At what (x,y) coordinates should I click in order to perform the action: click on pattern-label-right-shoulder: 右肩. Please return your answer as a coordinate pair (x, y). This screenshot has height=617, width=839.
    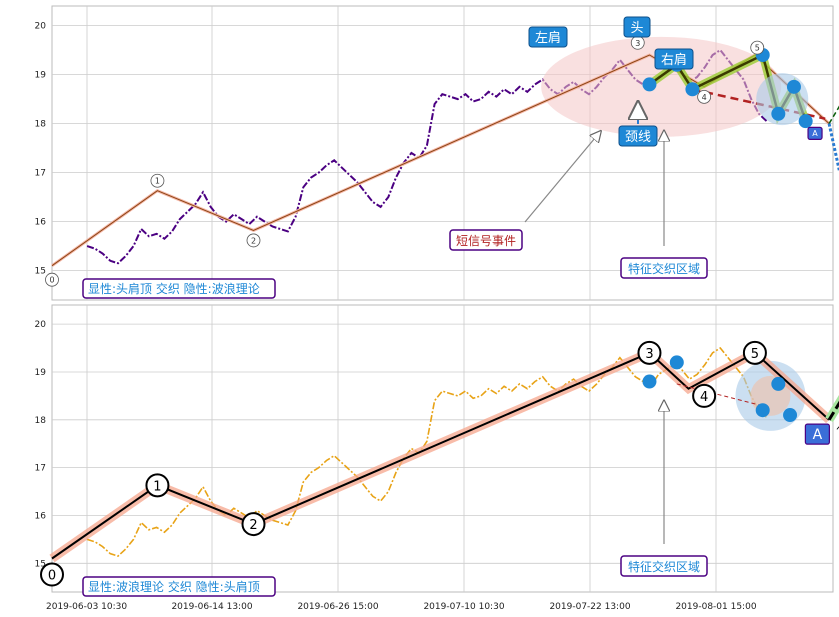
    Looking at the image, I should click on (674, 60).